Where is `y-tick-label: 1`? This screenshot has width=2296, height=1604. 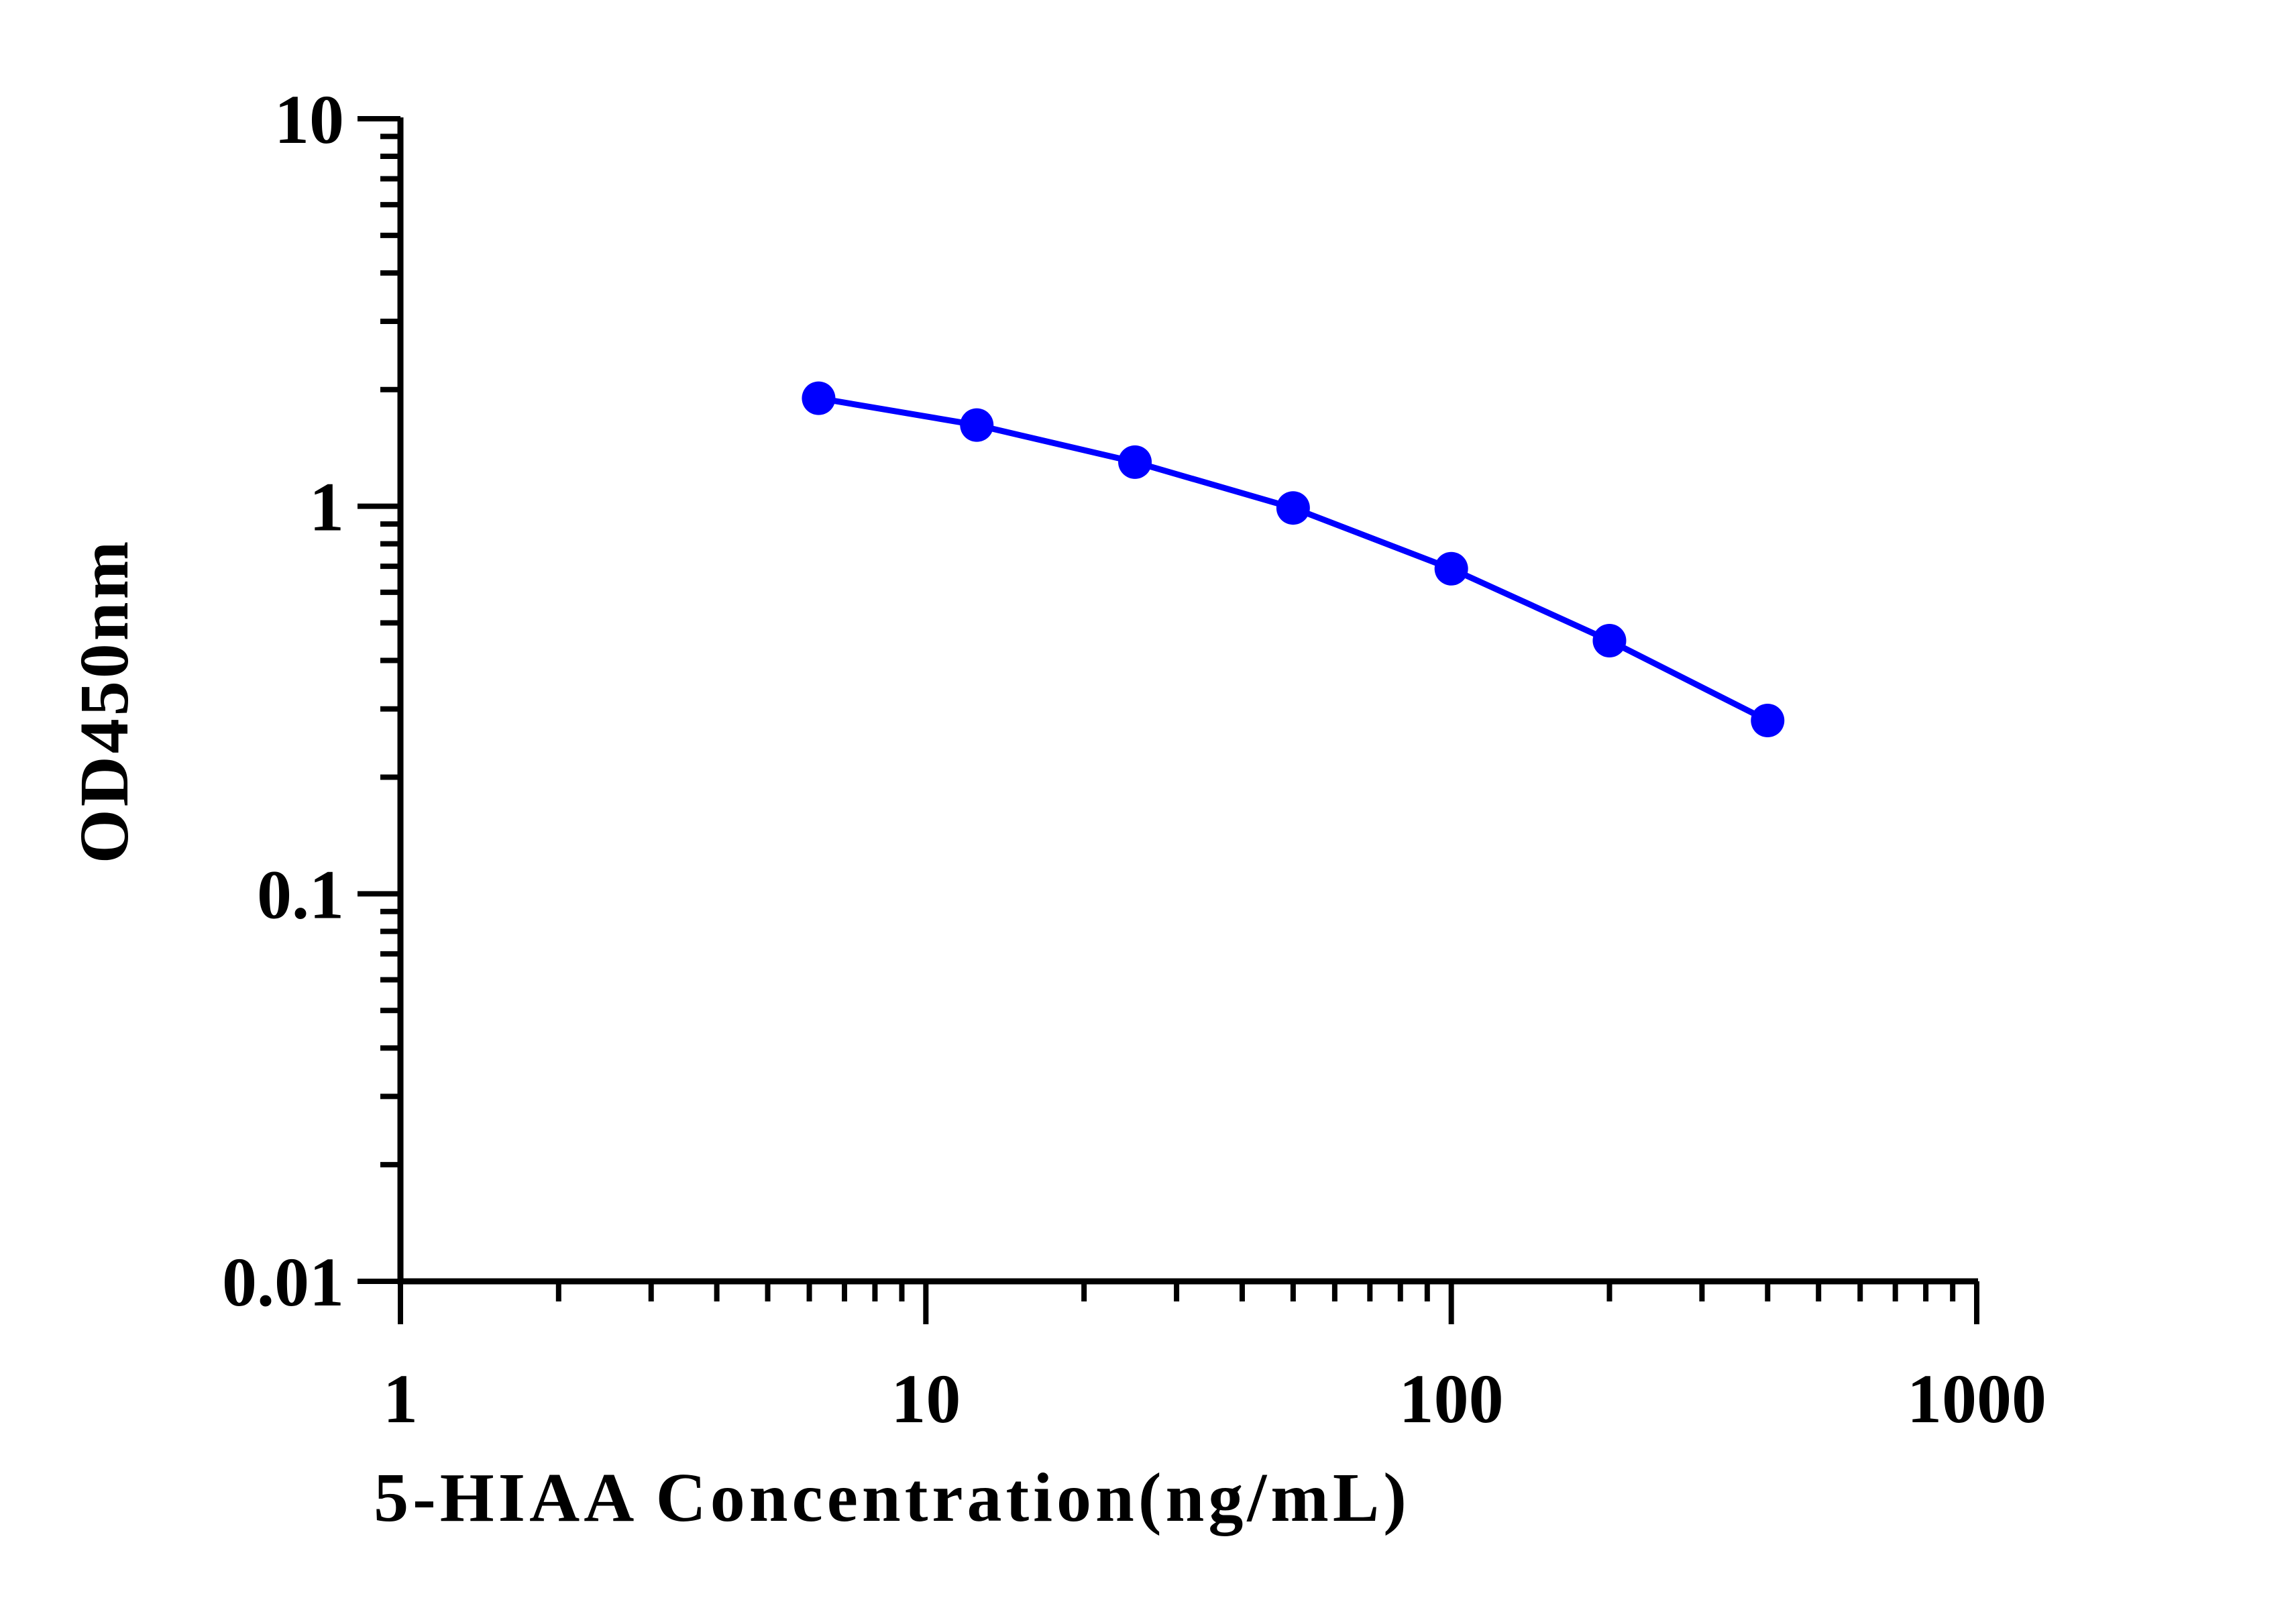
y-tick-label: 1 is located at coordinates (326, 507).